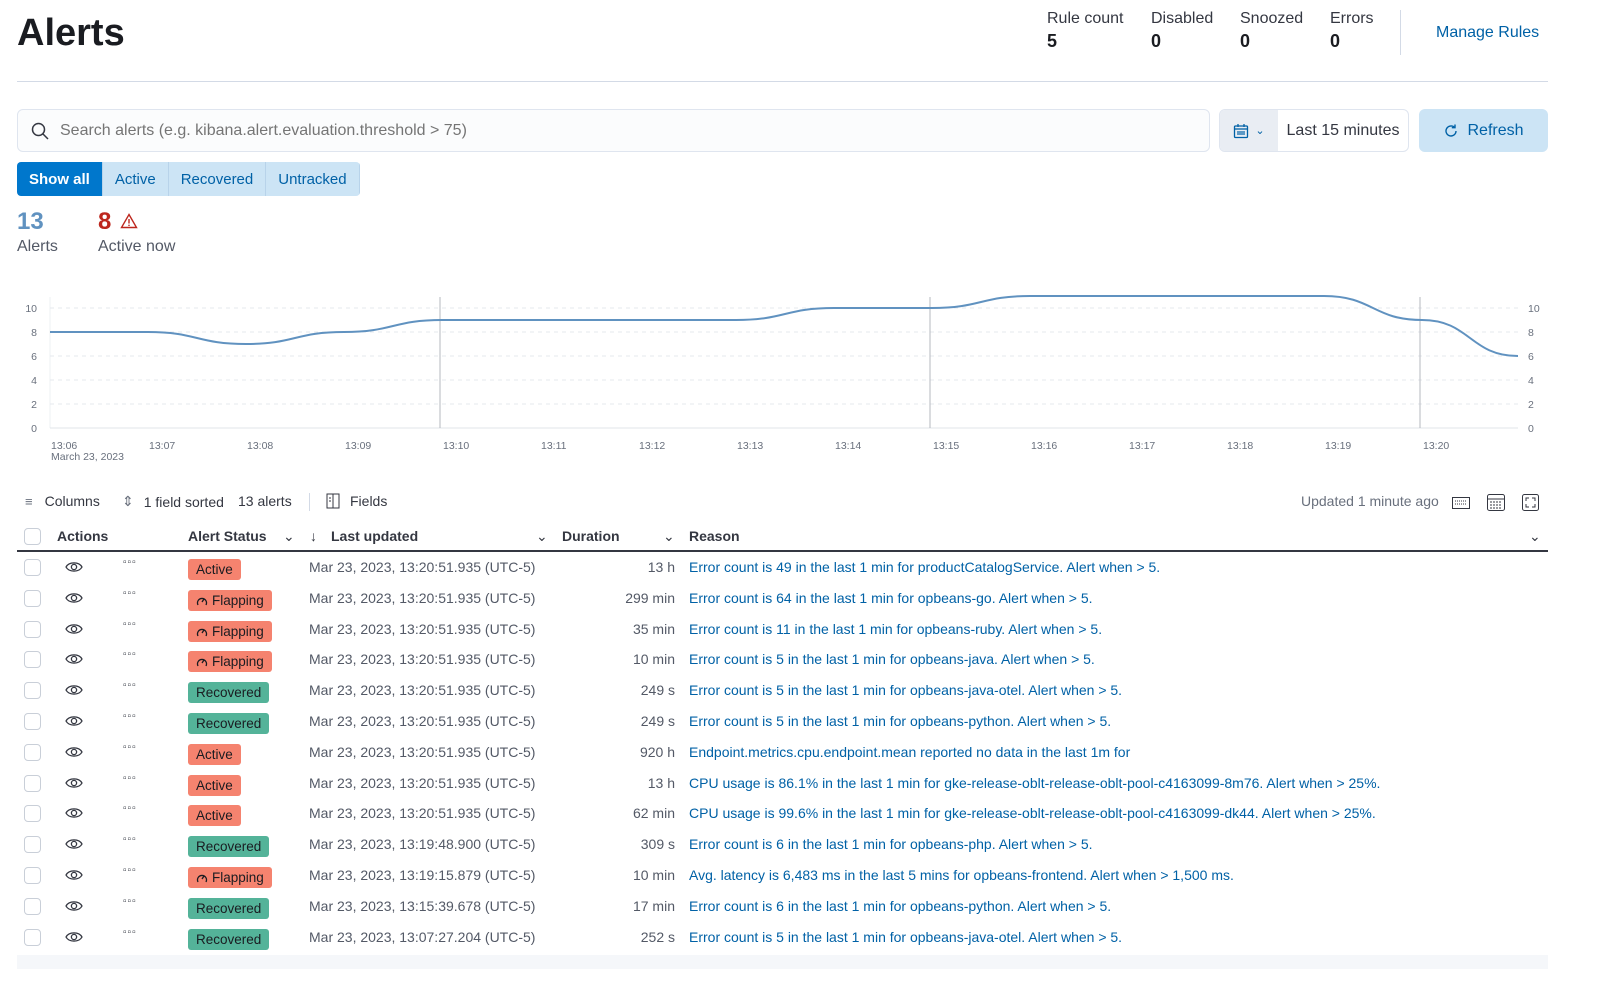 Image resolution: width=1605 pixels, height=991 pixels. Describe the element at coordinates (782, 962) in the screenshot. I see `scrollbar-track` at that location.